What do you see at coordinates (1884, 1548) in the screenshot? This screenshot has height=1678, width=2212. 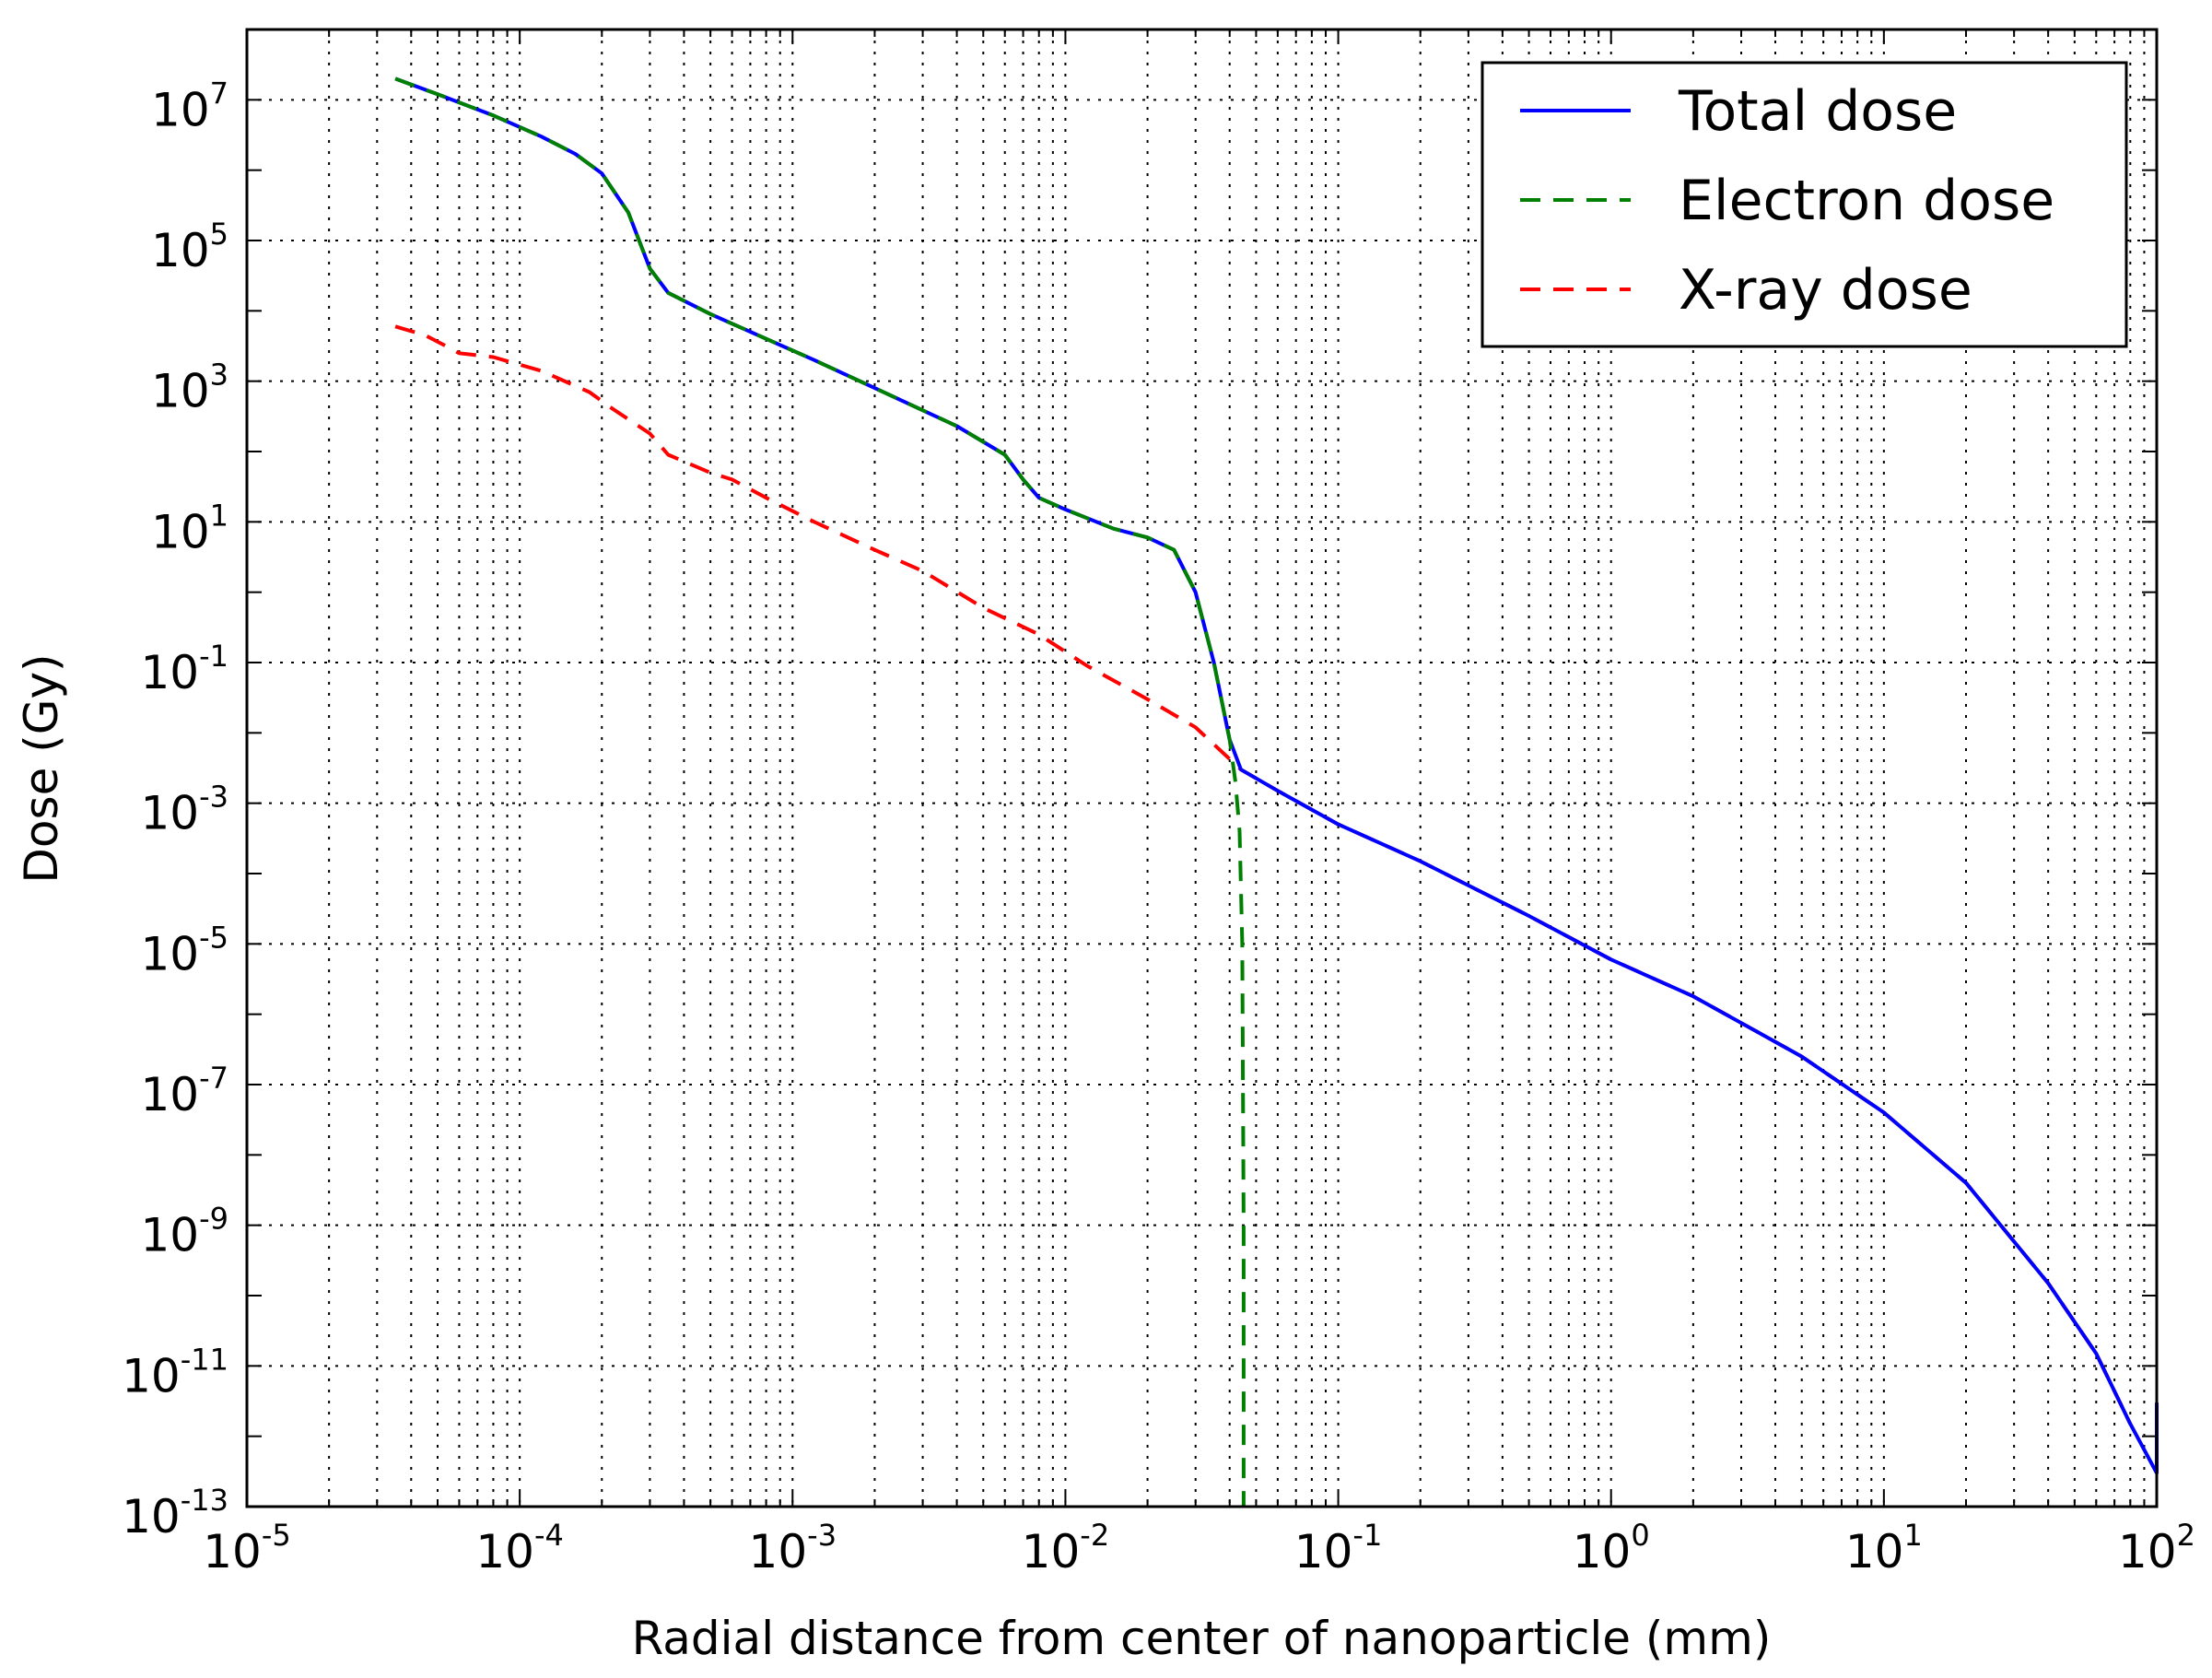 I see `x-tick-label: 10¹` at bounding box center [1884, 1548].